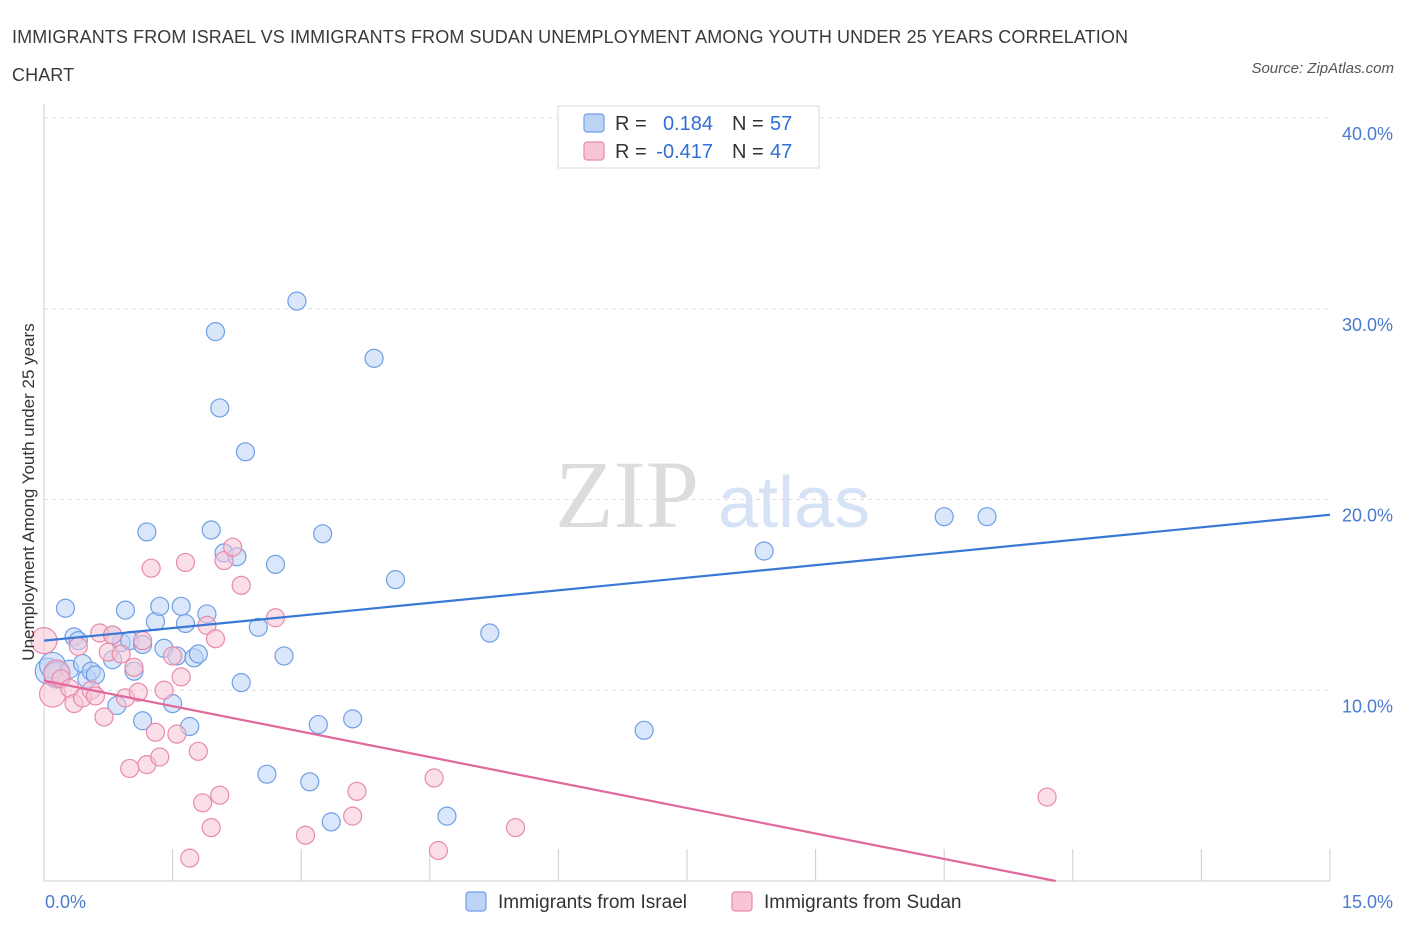  What do you see at coordinates (1367, 516) in the screenshot?
I see `y-tick-label-1: 20.0%` at bounding box center [1367, 516].